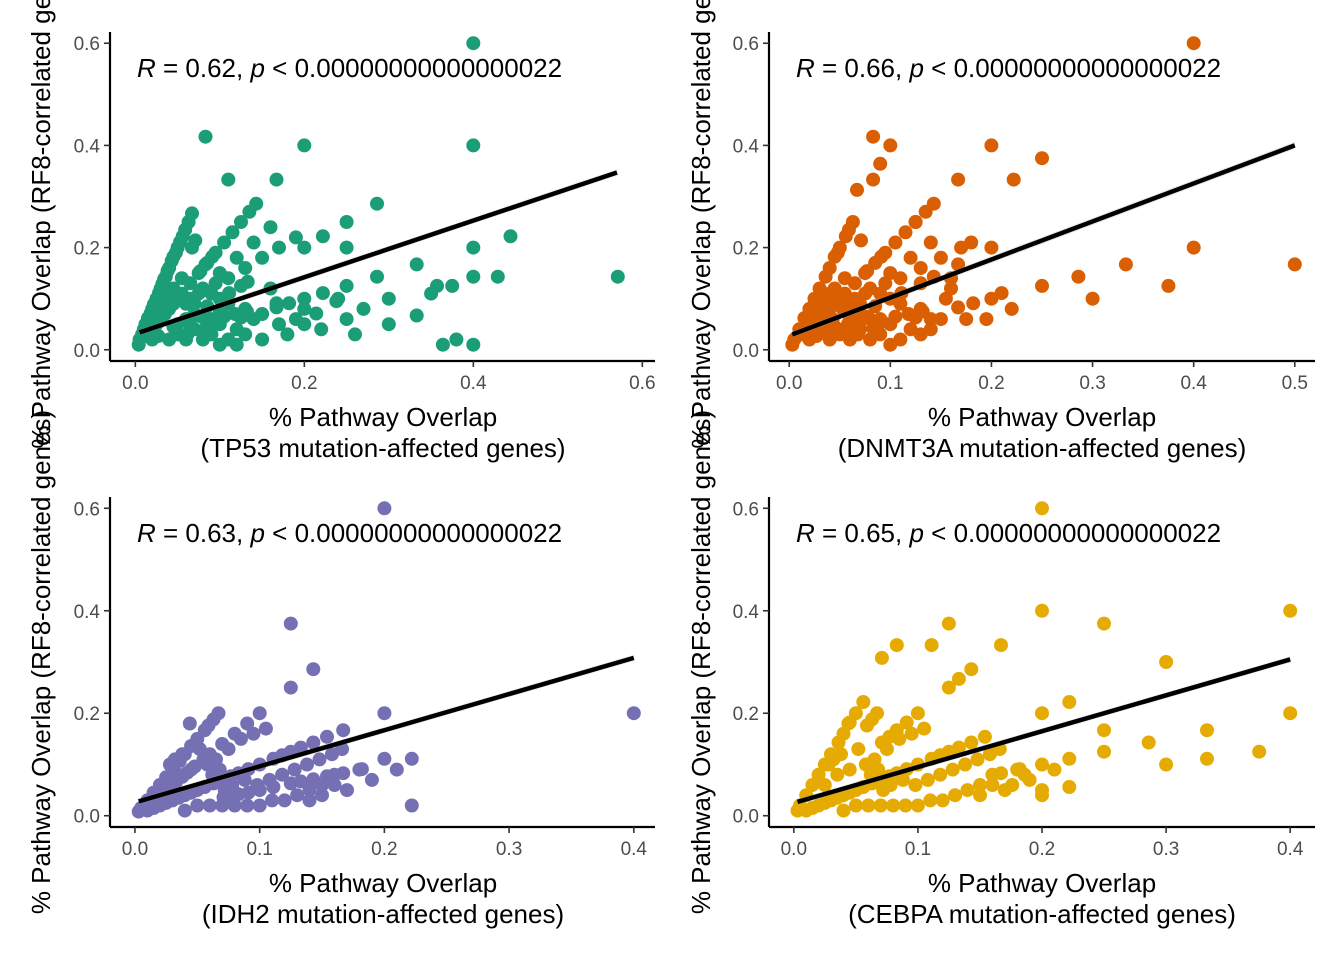 This screenshot has width=1344, height=960. What do you see at coordinates (1193, 383) in the screenshot?
I see `x-tick-label: 0.4` at bounding box center [1193, 383].